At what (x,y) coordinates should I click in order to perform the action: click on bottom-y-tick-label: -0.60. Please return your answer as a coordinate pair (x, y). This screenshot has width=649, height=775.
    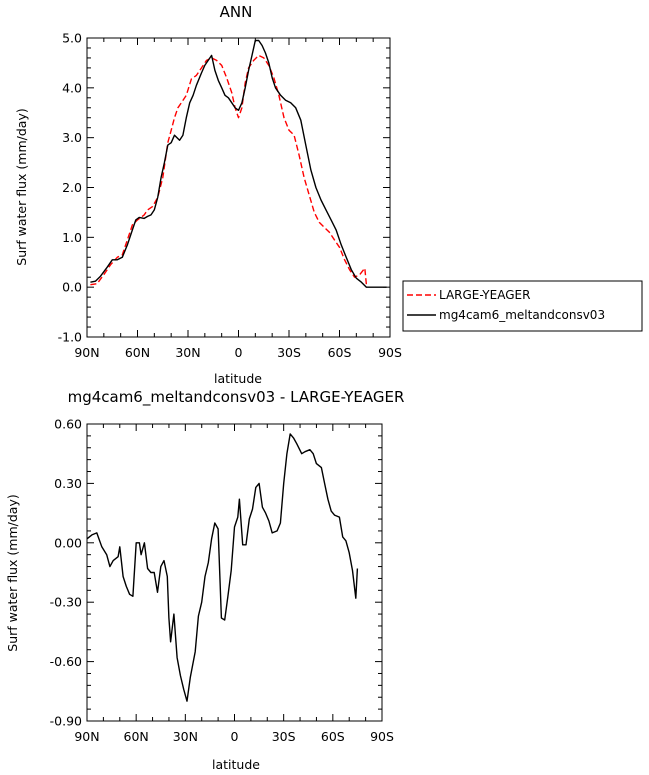
    Looking at the image, I should click on (66, 661).